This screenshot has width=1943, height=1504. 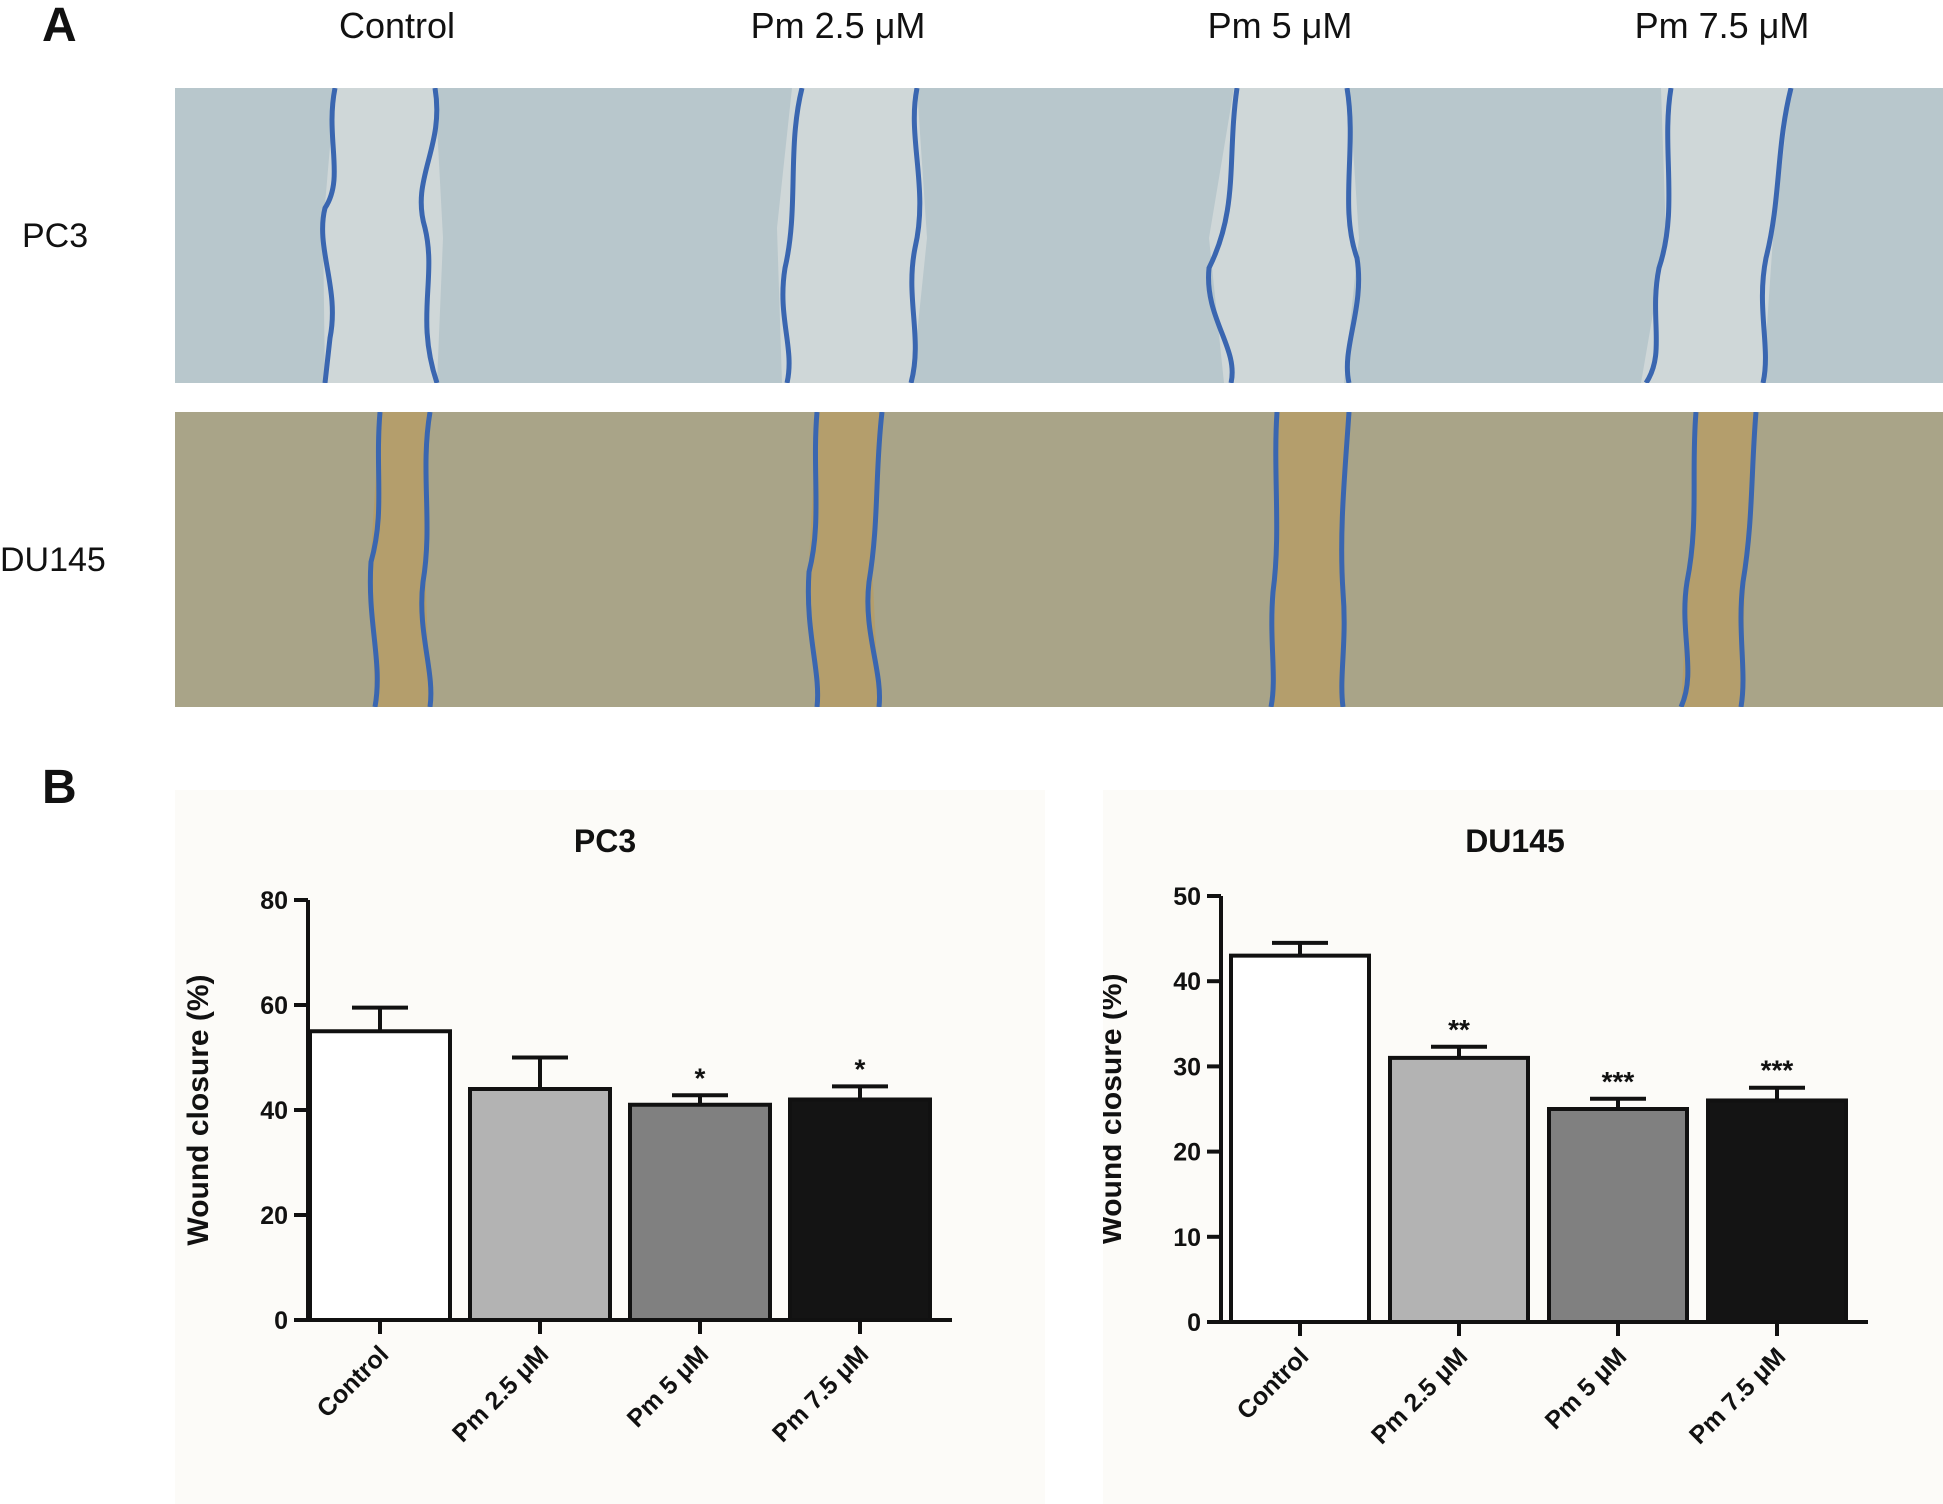 I want to click on column-label-pm-7-5: Pm 7.5 μM, so click(x=1722, y=25).